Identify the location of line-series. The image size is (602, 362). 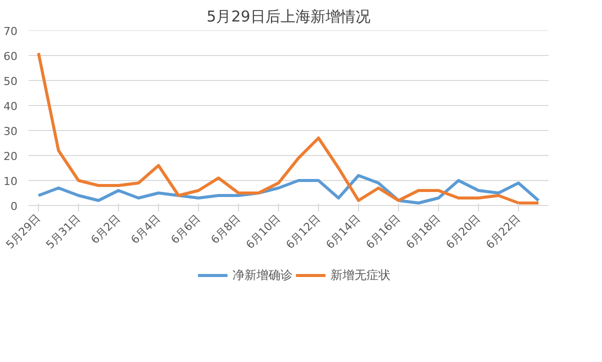
(288, 189).